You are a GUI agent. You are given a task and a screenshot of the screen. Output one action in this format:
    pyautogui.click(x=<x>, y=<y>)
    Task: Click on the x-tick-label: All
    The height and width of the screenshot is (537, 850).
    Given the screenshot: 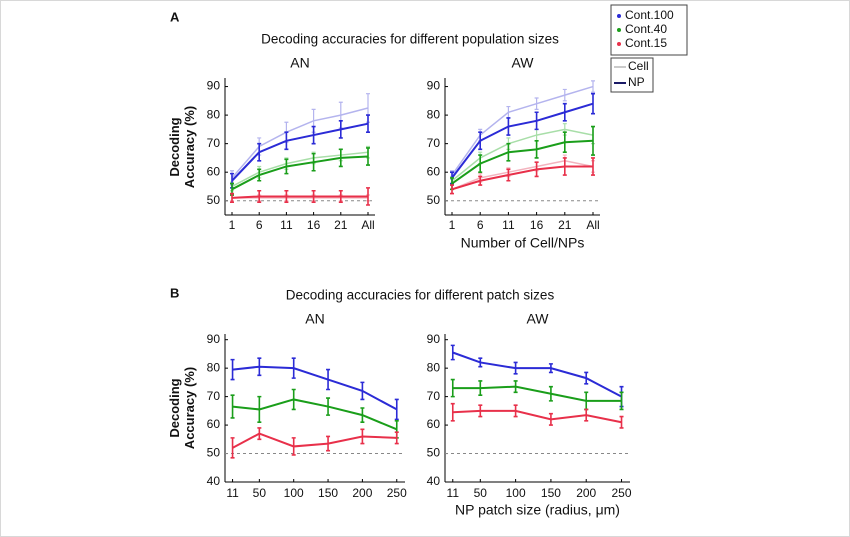 What is the action you would take?
    pyautogui.click(x=592, y=225)
    